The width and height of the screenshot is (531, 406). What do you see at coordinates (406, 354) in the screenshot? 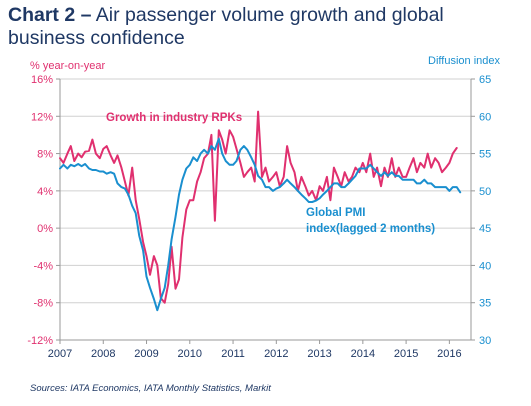
I see `x-tick-label-8: 2015` at bounding box center [406, 354].